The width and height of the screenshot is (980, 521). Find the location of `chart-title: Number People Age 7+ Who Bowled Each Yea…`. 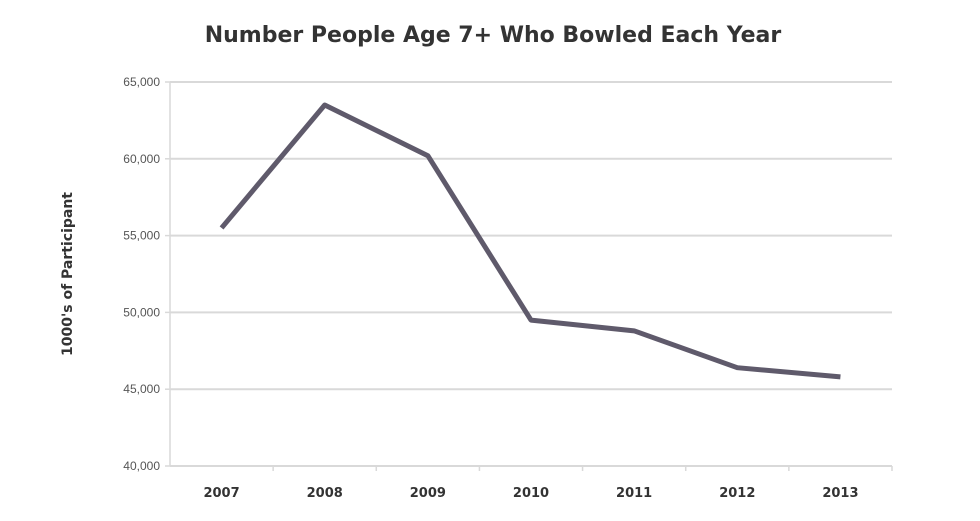

chart-title: Number People Age 7+ Who Bowled Each Yea… is located at coordinates (493, 35).